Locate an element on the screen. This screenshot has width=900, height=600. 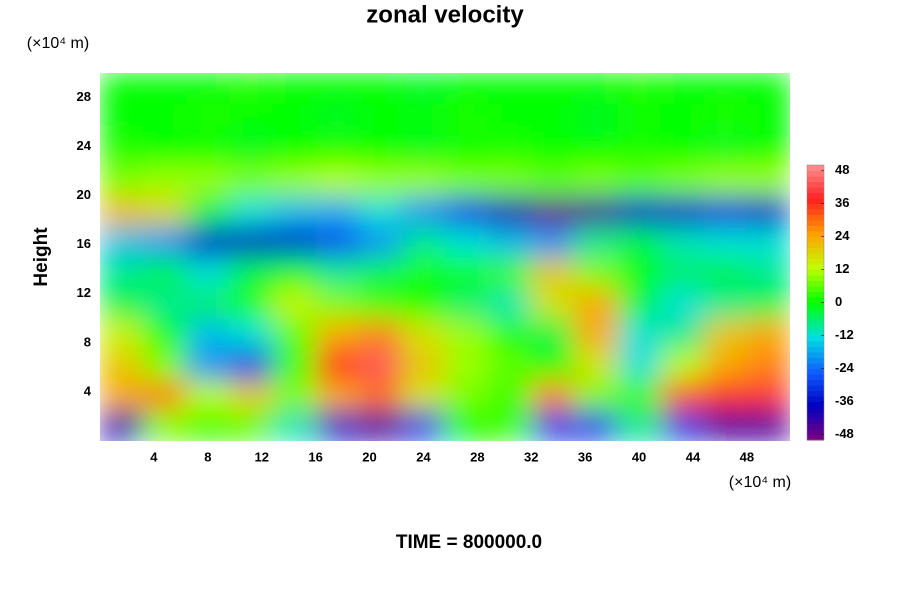
colorbar-tick-label: 36 is located at coordinates (842, 202).